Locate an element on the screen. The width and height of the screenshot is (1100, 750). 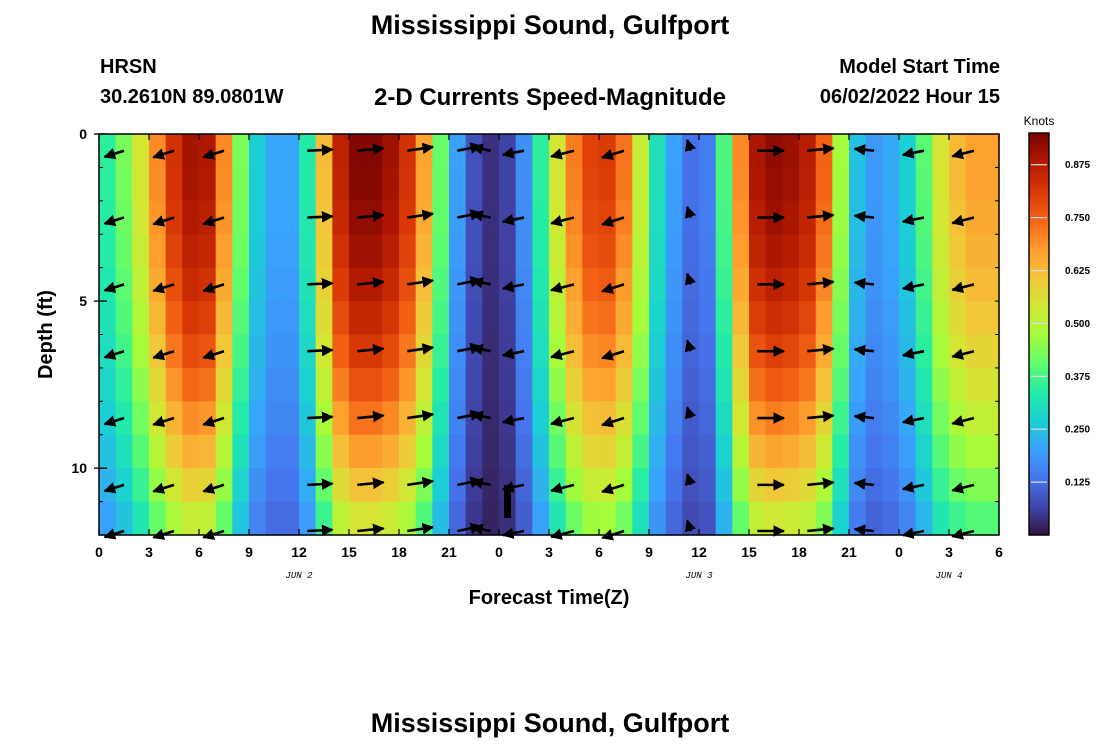
date-label: JUN 4 is located at coordinates (948, 576).